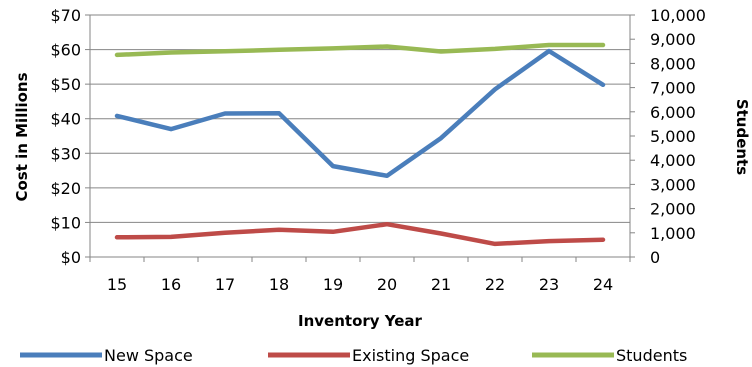 The height and width of the screenshot is (367, 752). I want to click on left-tick-label: $30, so click(65, 153).